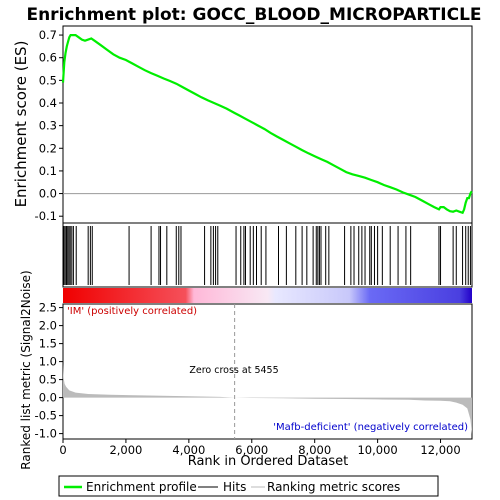  What do you see at coordinates (333, 487) in the screenshot?
I see `legend-metric-label: Ranking metric scores` at bounding box center [333, 487].